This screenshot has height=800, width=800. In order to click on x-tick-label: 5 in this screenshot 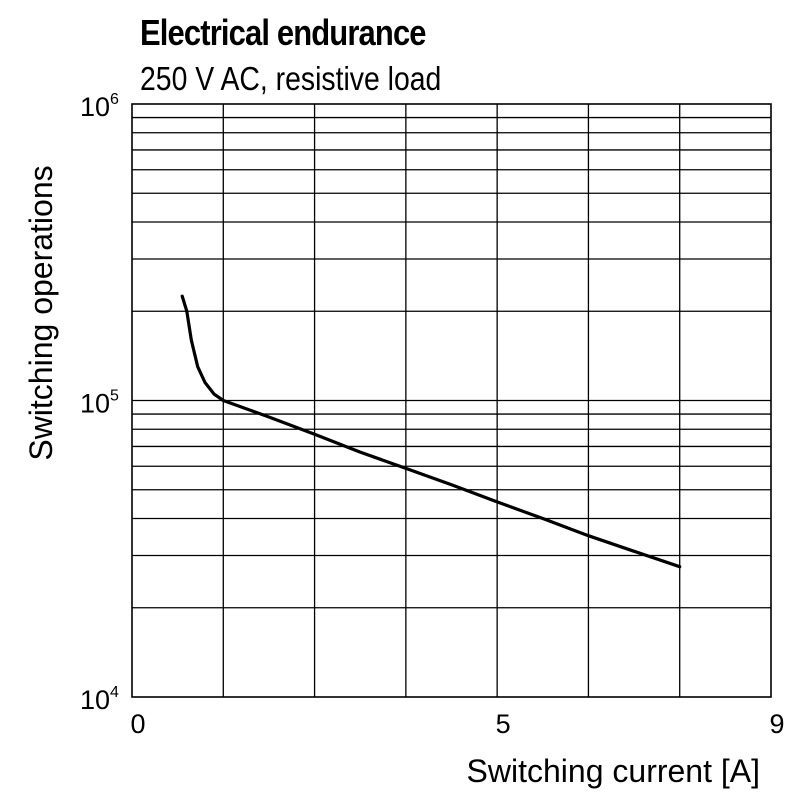, I will do `click(503, 724)`.